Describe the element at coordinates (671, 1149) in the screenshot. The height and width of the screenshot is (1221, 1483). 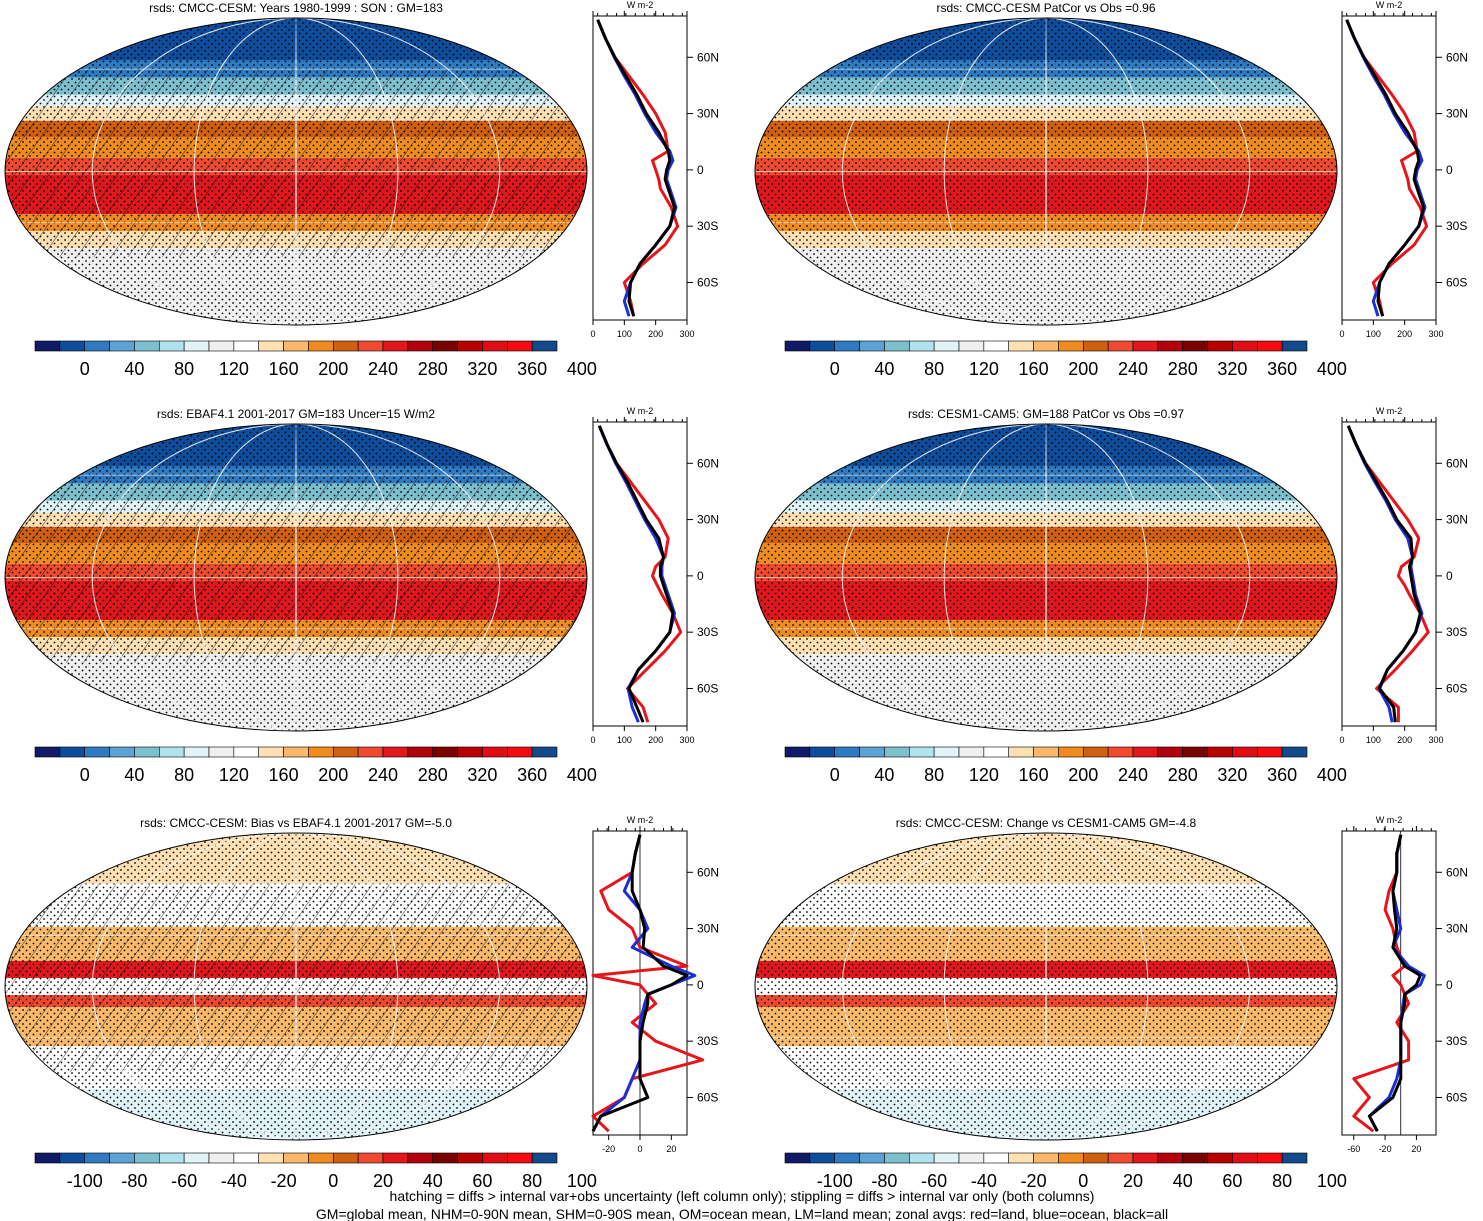
I see `zonal-xtick-label: 20` at that location.